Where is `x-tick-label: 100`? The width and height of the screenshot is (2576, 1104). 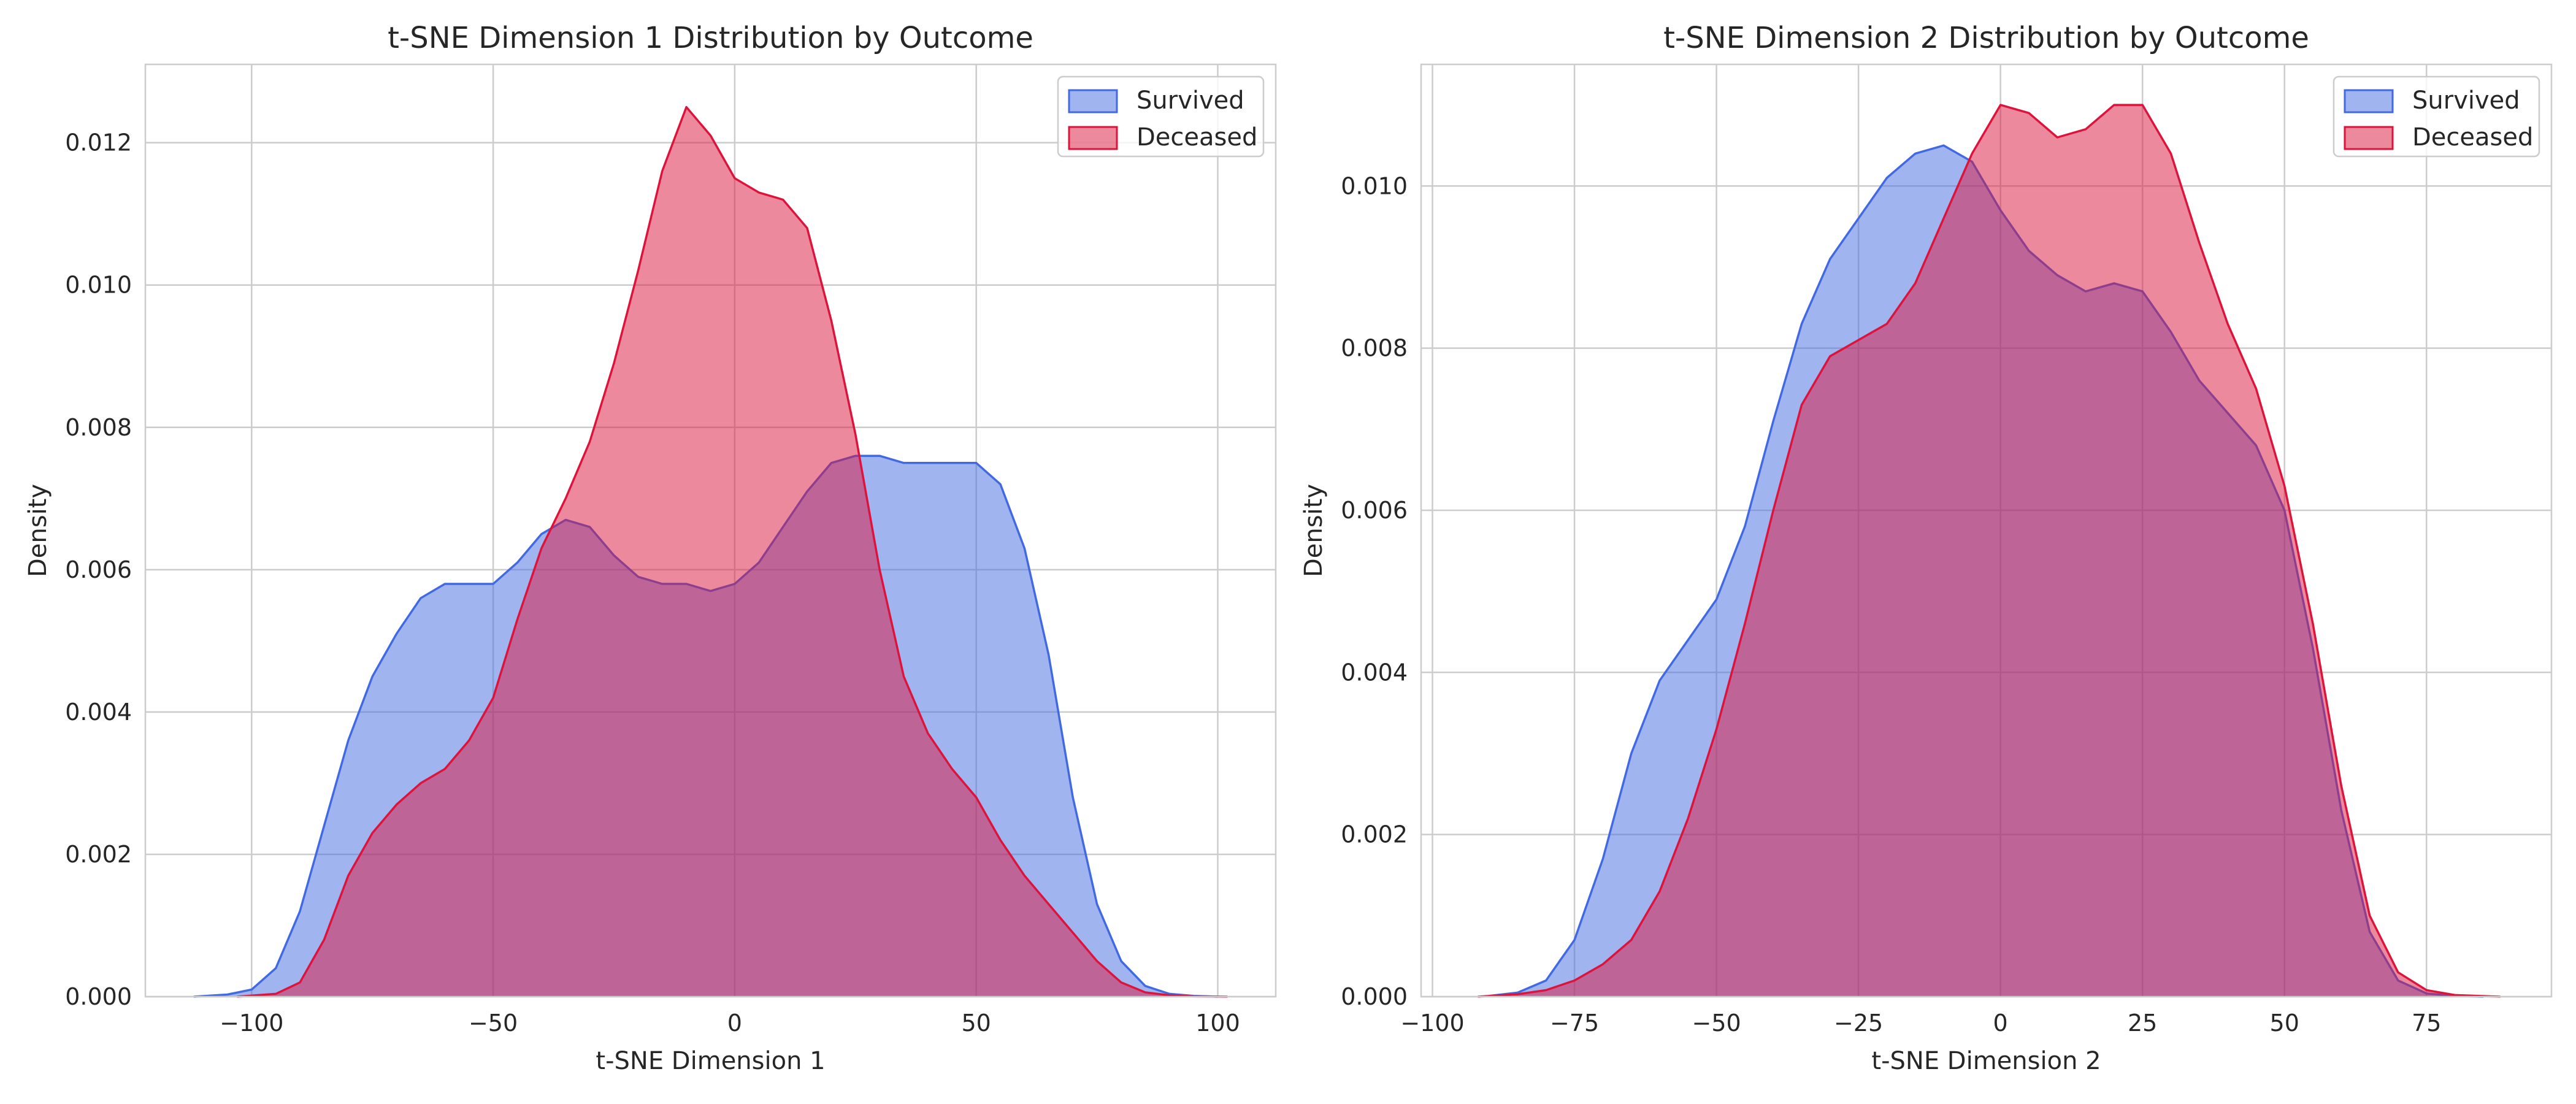 x-tick-label: 100 is located at coordinates (1217, 1023).